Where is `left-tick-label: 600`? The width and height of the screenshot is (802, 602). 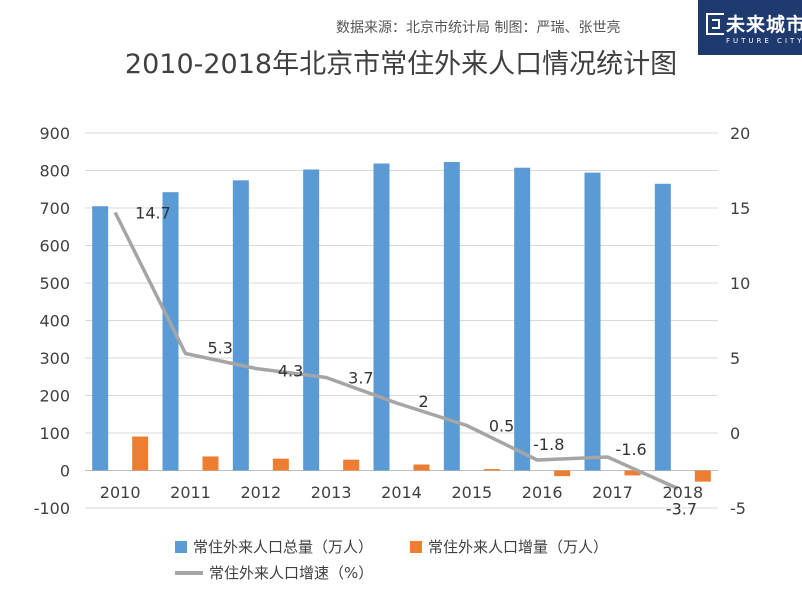 left-tick-label: 600 is located at coordinates (54, 246).